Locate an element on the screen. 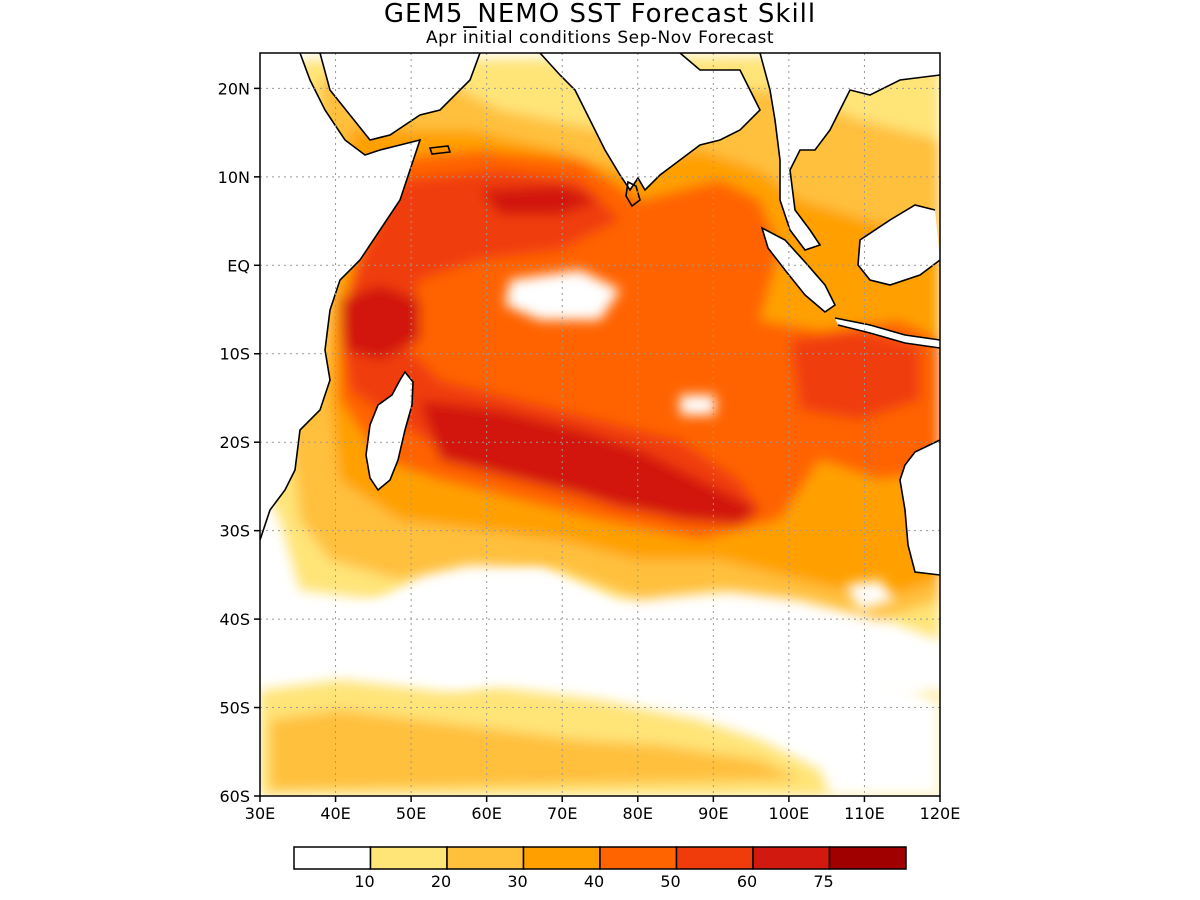 This screenshot has width=1200, height=900. low-skill-east is located at coordinates (870, 595).